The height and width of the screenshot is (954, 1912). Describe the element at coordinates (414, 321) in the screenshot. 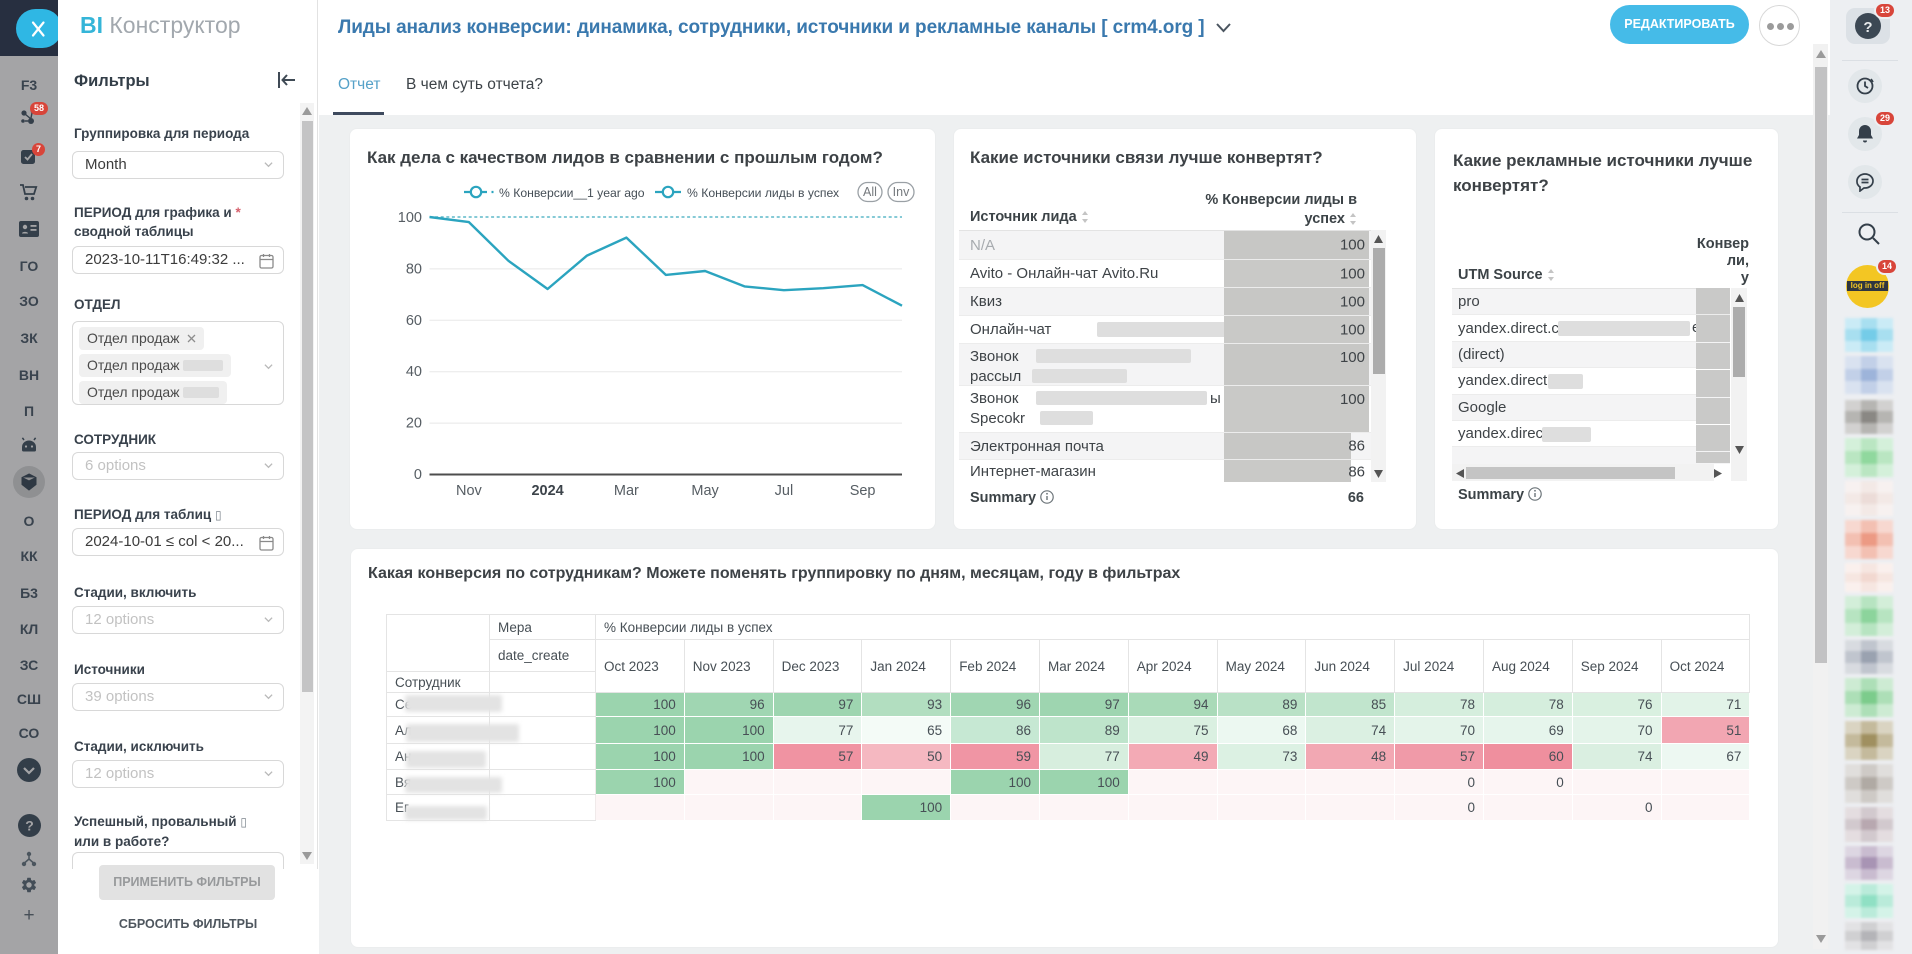

I see `svg-text: 60` at that location.